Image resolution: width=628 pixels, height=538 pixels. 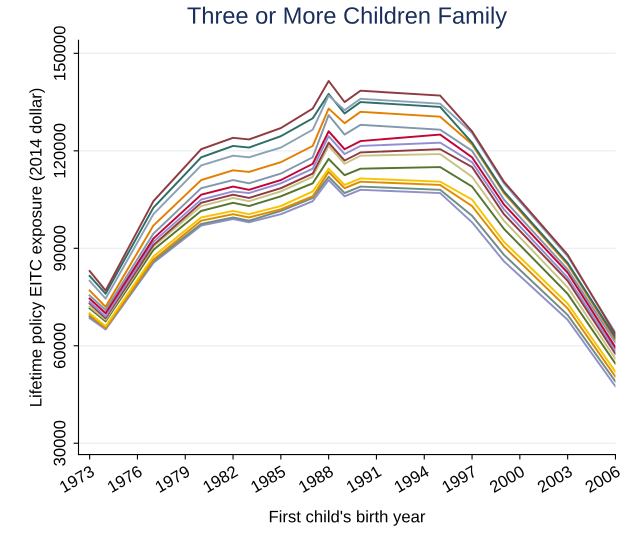 I want to click on x-tick-label: 1973, so click(x=77, y=479).